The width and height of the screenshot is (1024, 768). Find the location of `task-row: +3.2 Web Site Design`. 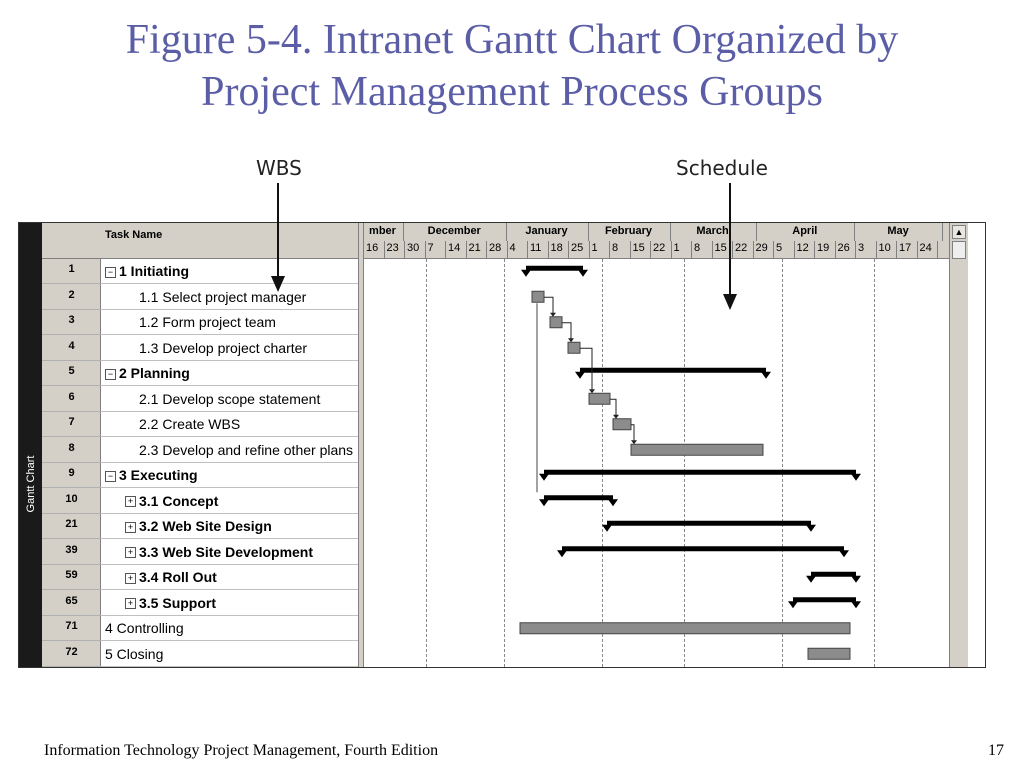

task-row: +3.2 Web Site Design is located at coordinates (229, 526).